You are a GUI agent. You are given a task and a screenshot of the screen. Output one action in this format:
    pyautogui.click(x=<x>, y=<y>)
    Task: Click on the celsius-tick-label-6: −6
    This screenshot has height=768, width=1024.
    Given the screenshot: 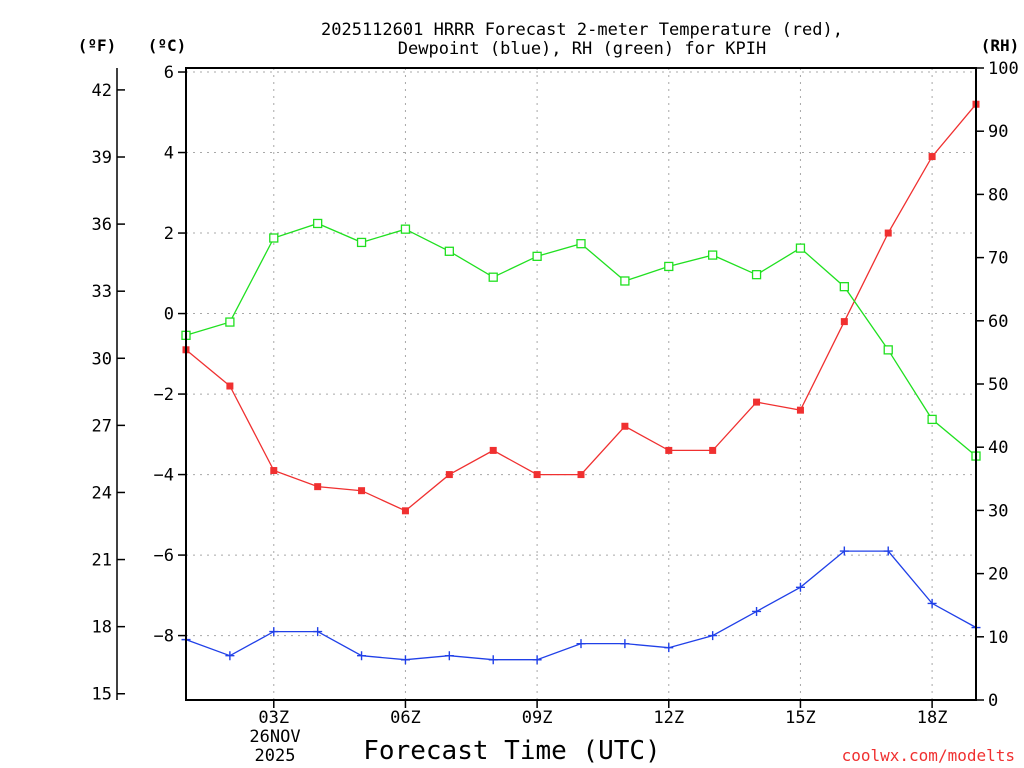 What is the action you would take?
    pyautogui.click(x=164, y=556)
    